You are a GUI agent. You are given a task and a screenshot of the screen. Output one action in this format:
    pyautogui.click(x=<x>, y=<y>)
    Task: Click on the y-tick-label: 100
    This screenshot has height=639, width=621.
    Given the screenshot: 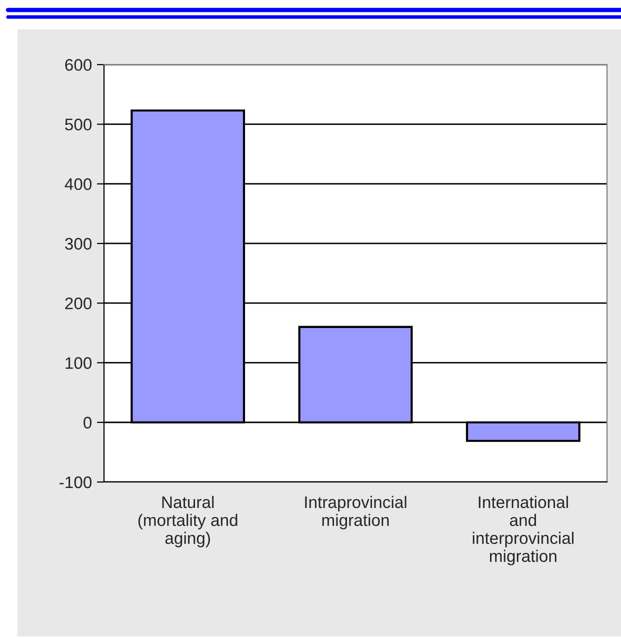 What is the action you would take?
    pyautogui.click(x=79, y=363)
    